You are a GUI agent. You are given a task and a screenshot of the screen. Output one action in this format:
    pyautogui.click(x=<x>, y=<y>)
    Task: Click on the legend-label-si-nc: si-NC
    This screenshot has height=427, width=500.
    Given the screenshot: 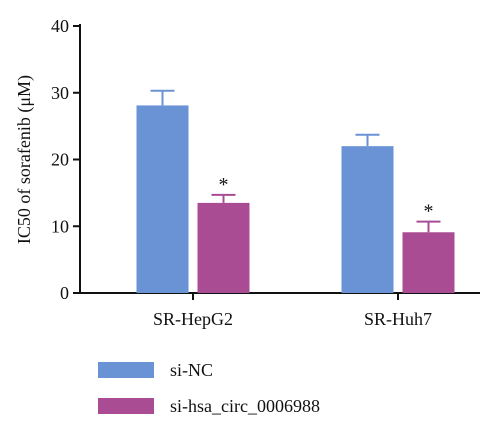 What is the action you would take?
    pyautogui.click(x=192, y=369)
    